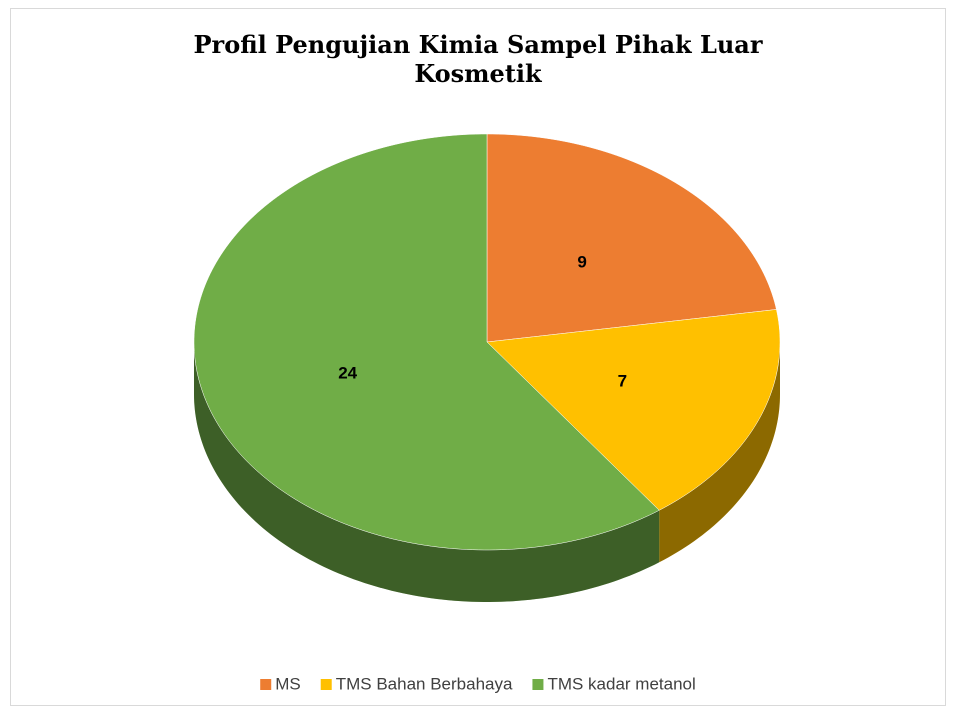 This screenshot has width=956, height=714. Describe the element at coordinates (288, 683) in the screenshot. I see `legend-label: MS` at that location.